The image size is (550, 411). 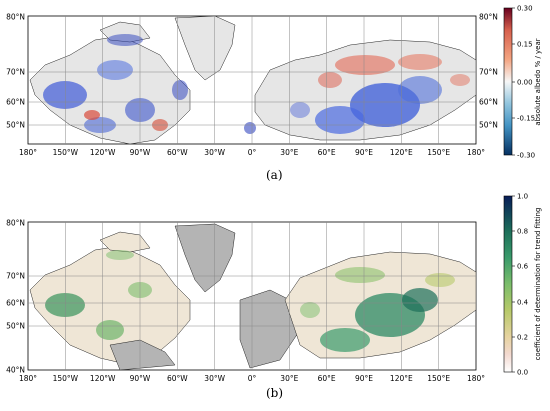 What do you see at coordinates (488, 102) in the screenshot?
I see `lat-tick-label-right: 60°N` at bounding box center [488, 102].